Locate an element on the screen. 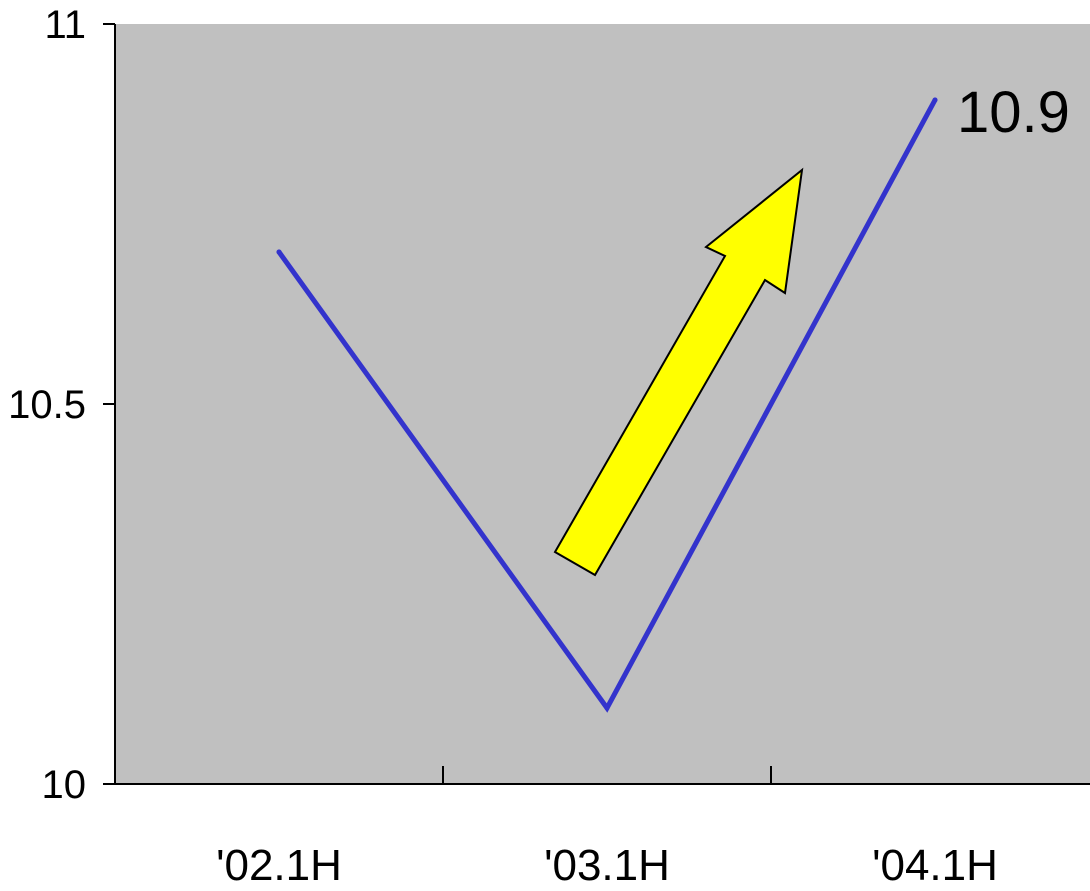  trend-up-arrow-icon is located at coordinates (678, 372).